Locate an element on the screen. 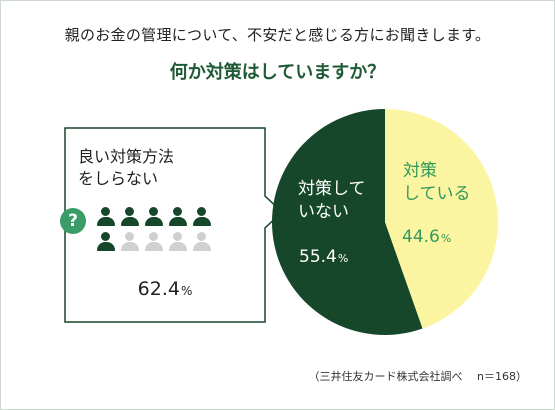  chart-title-line2: 何か対策はしていますか？ is located at coordinates (277, 72).